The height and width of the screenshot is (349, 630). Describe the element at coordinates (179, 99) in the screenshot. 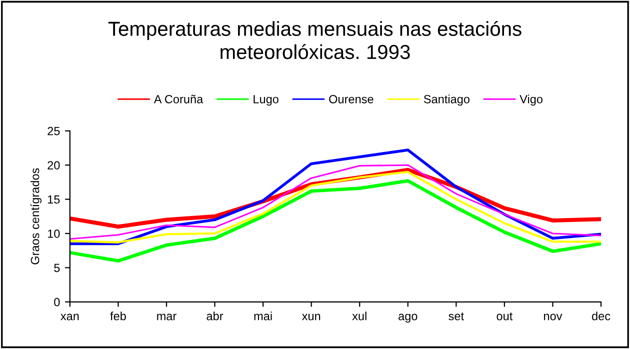

I see `legend-label: A Coruña` at that location.